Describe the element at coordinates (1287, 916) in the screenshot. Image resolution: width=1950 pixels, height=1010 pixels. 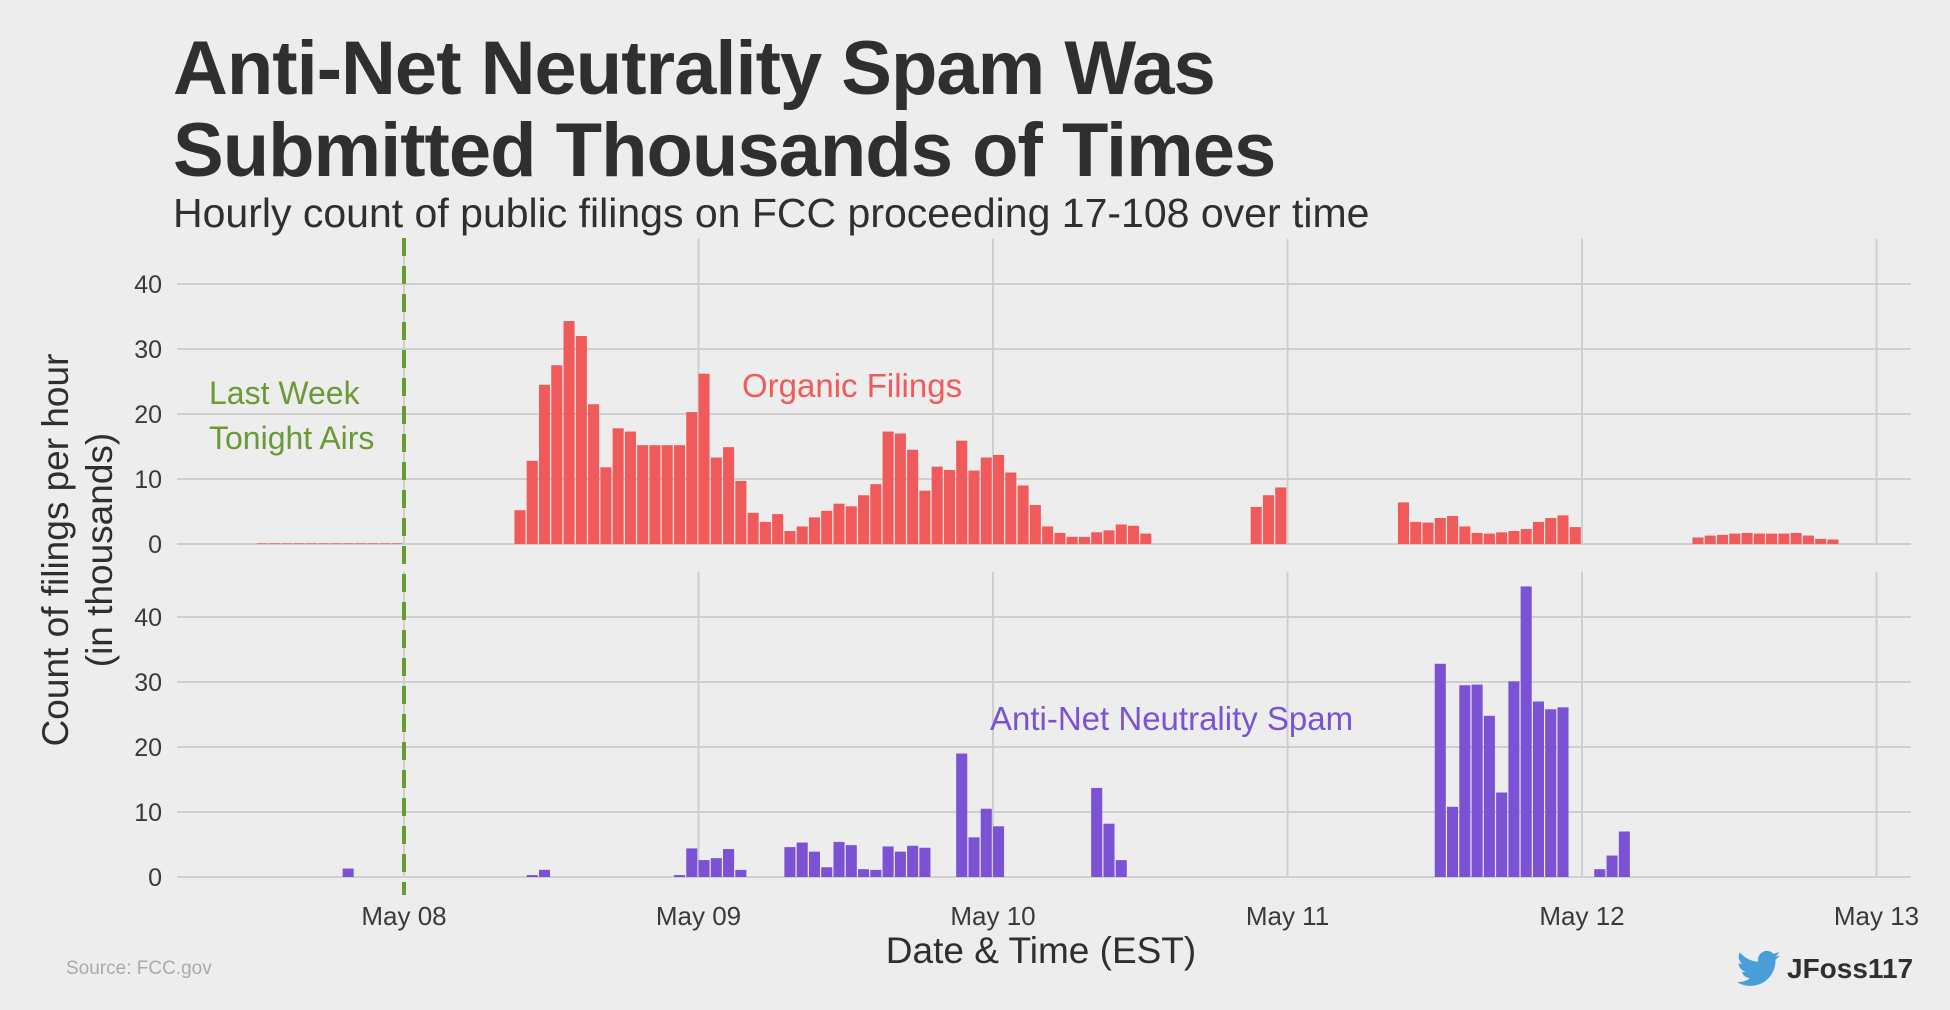
I see `x-tick-label: May 11` at that location.